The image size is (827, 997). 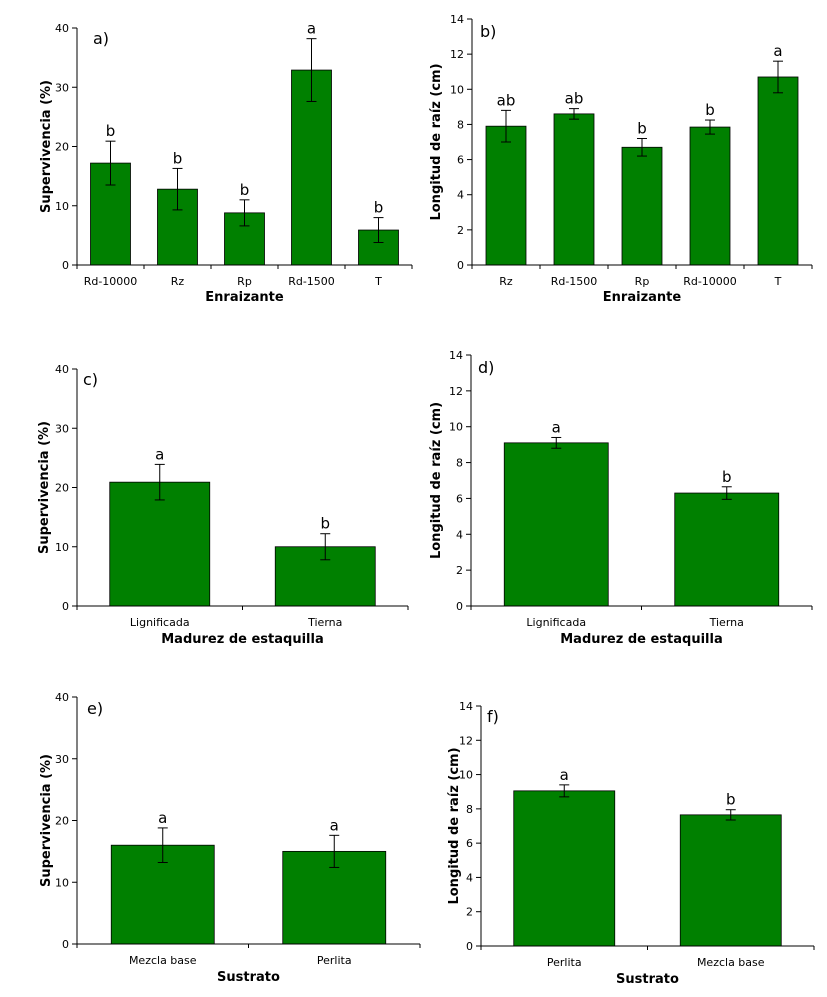 I want to click on panel-label: d), so click(x=486, y=367).